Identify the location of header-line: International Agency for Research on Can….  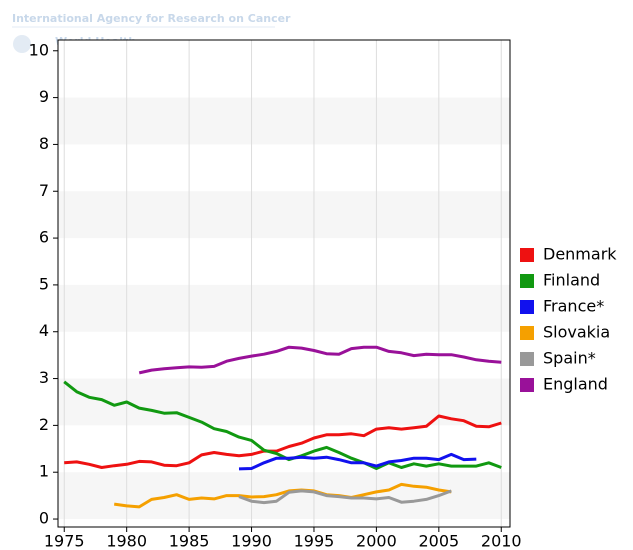
(151, 18).